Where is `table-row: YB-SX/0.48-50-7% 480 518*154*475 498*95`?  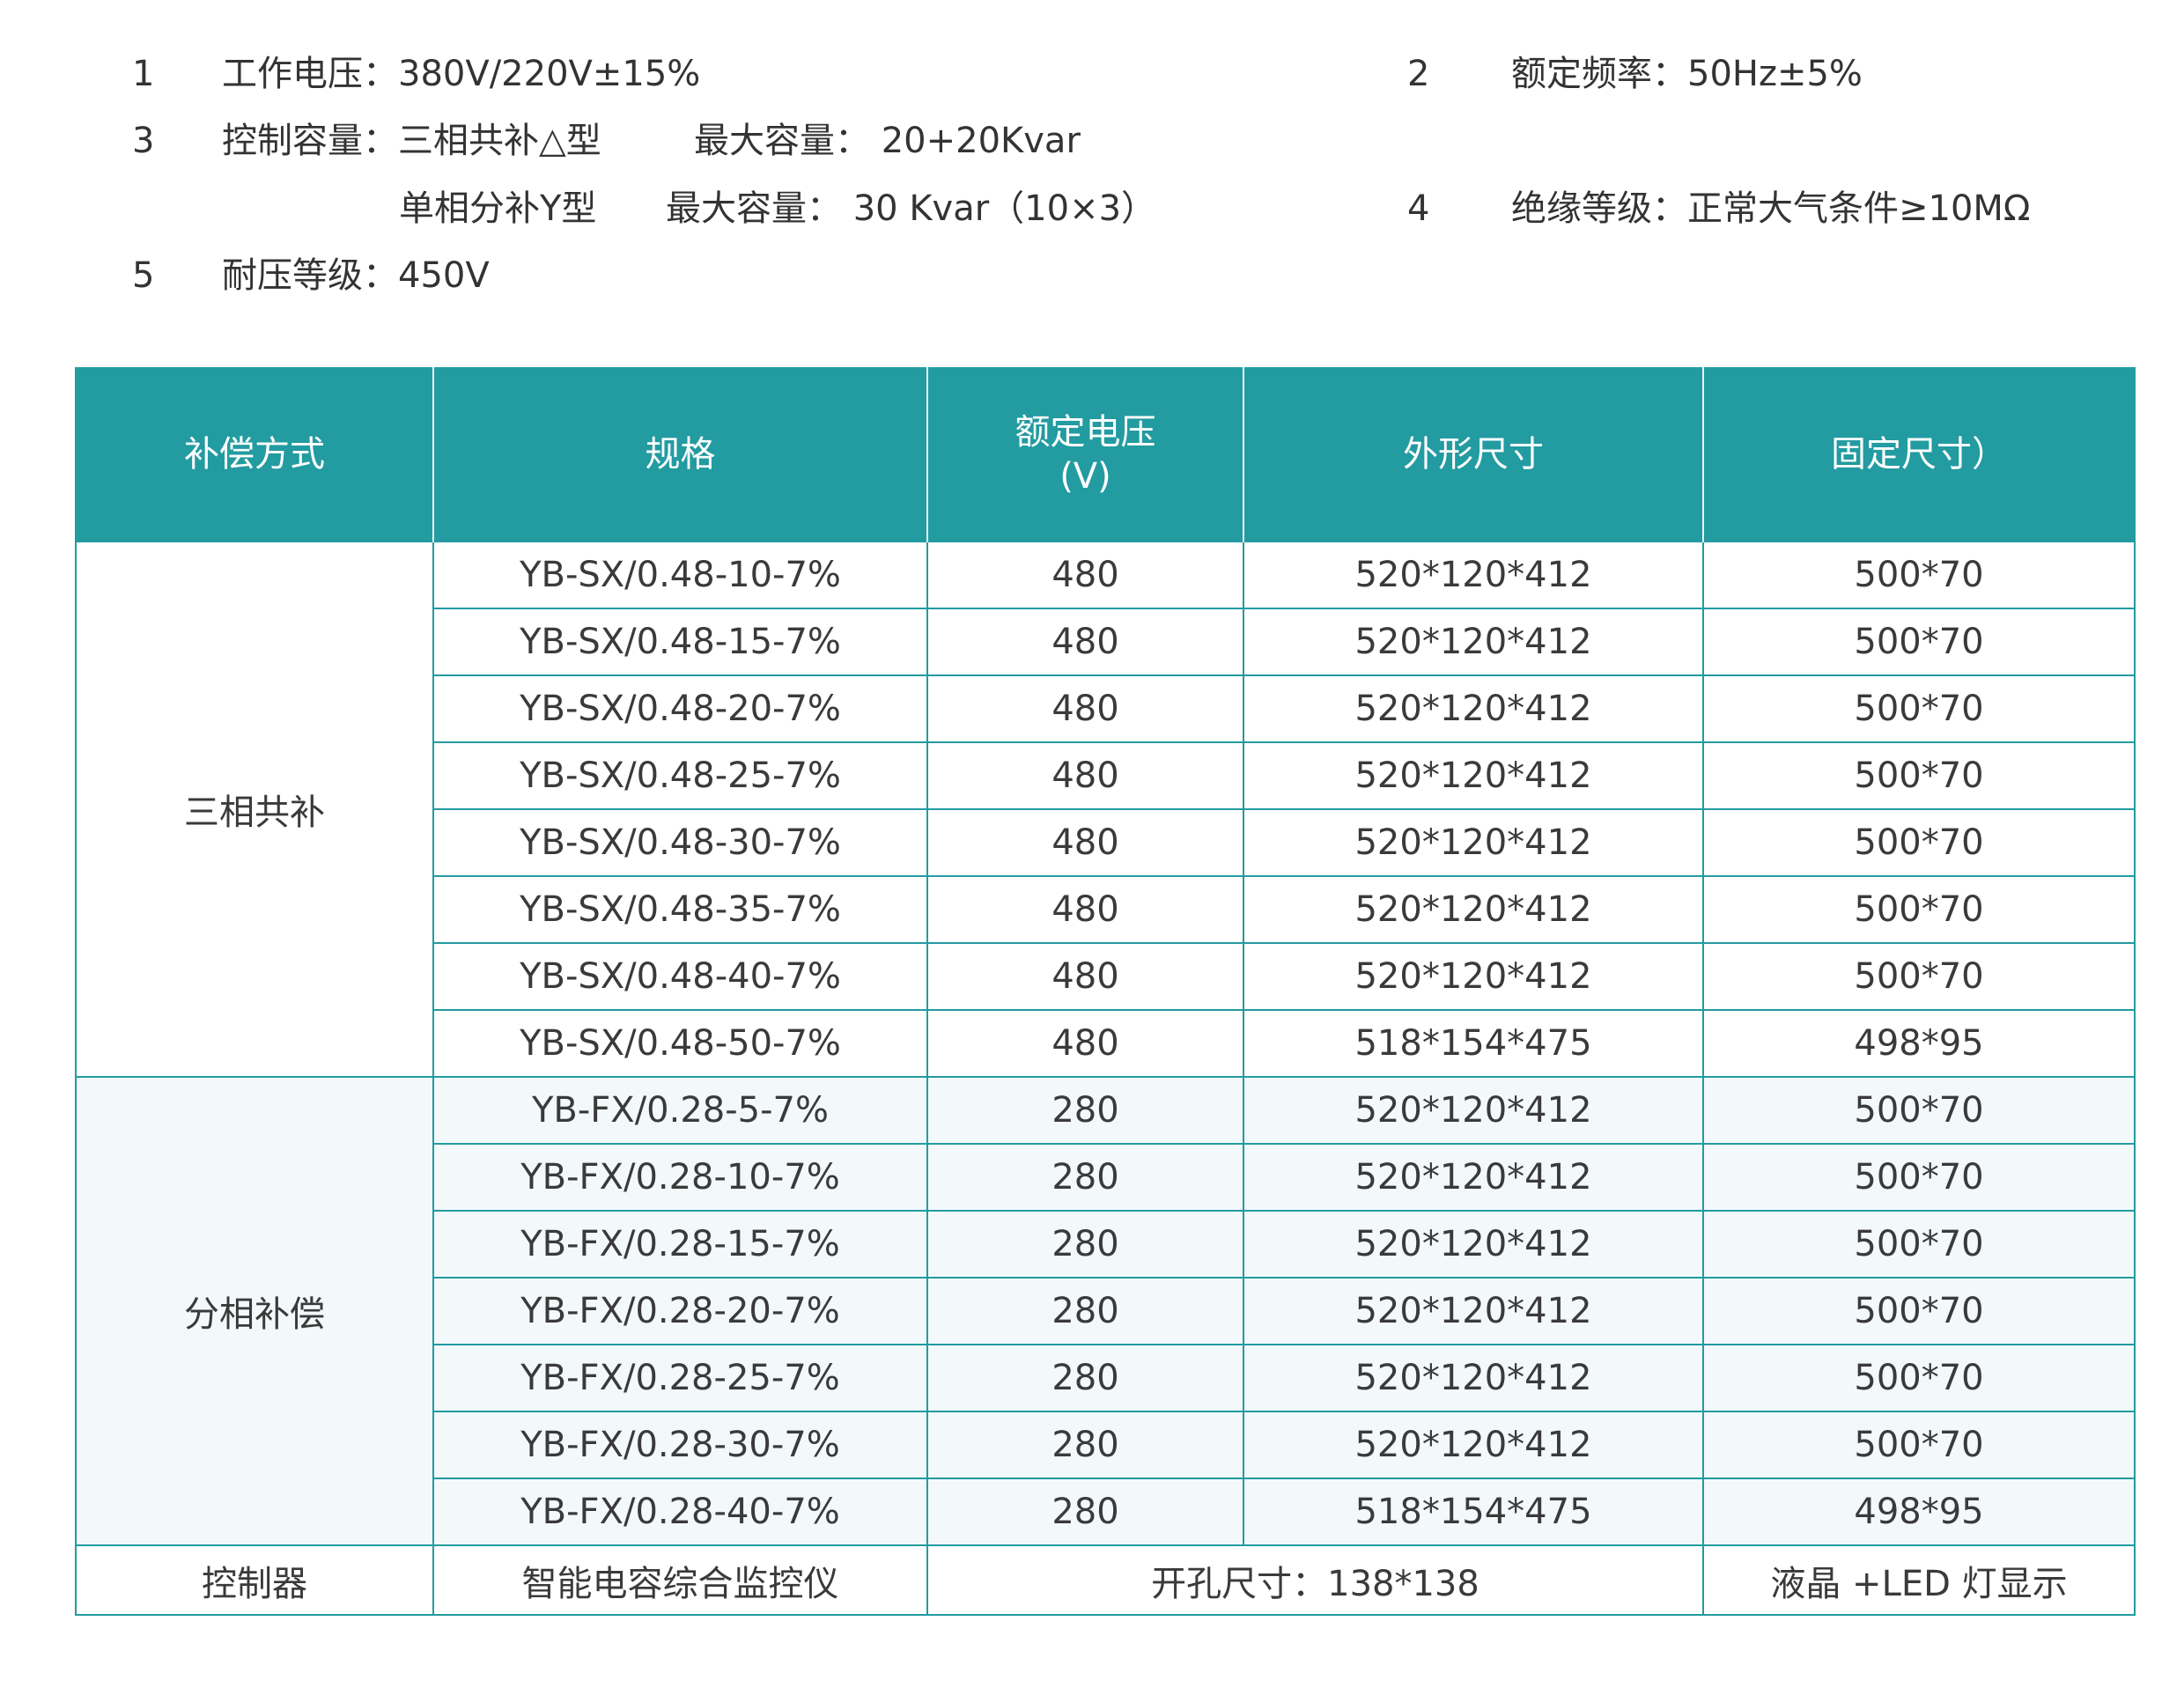 table-row: YB-SX/0.48-50-7% 480 518*154*475 498*95 is located at coordinates (1106, 1043).